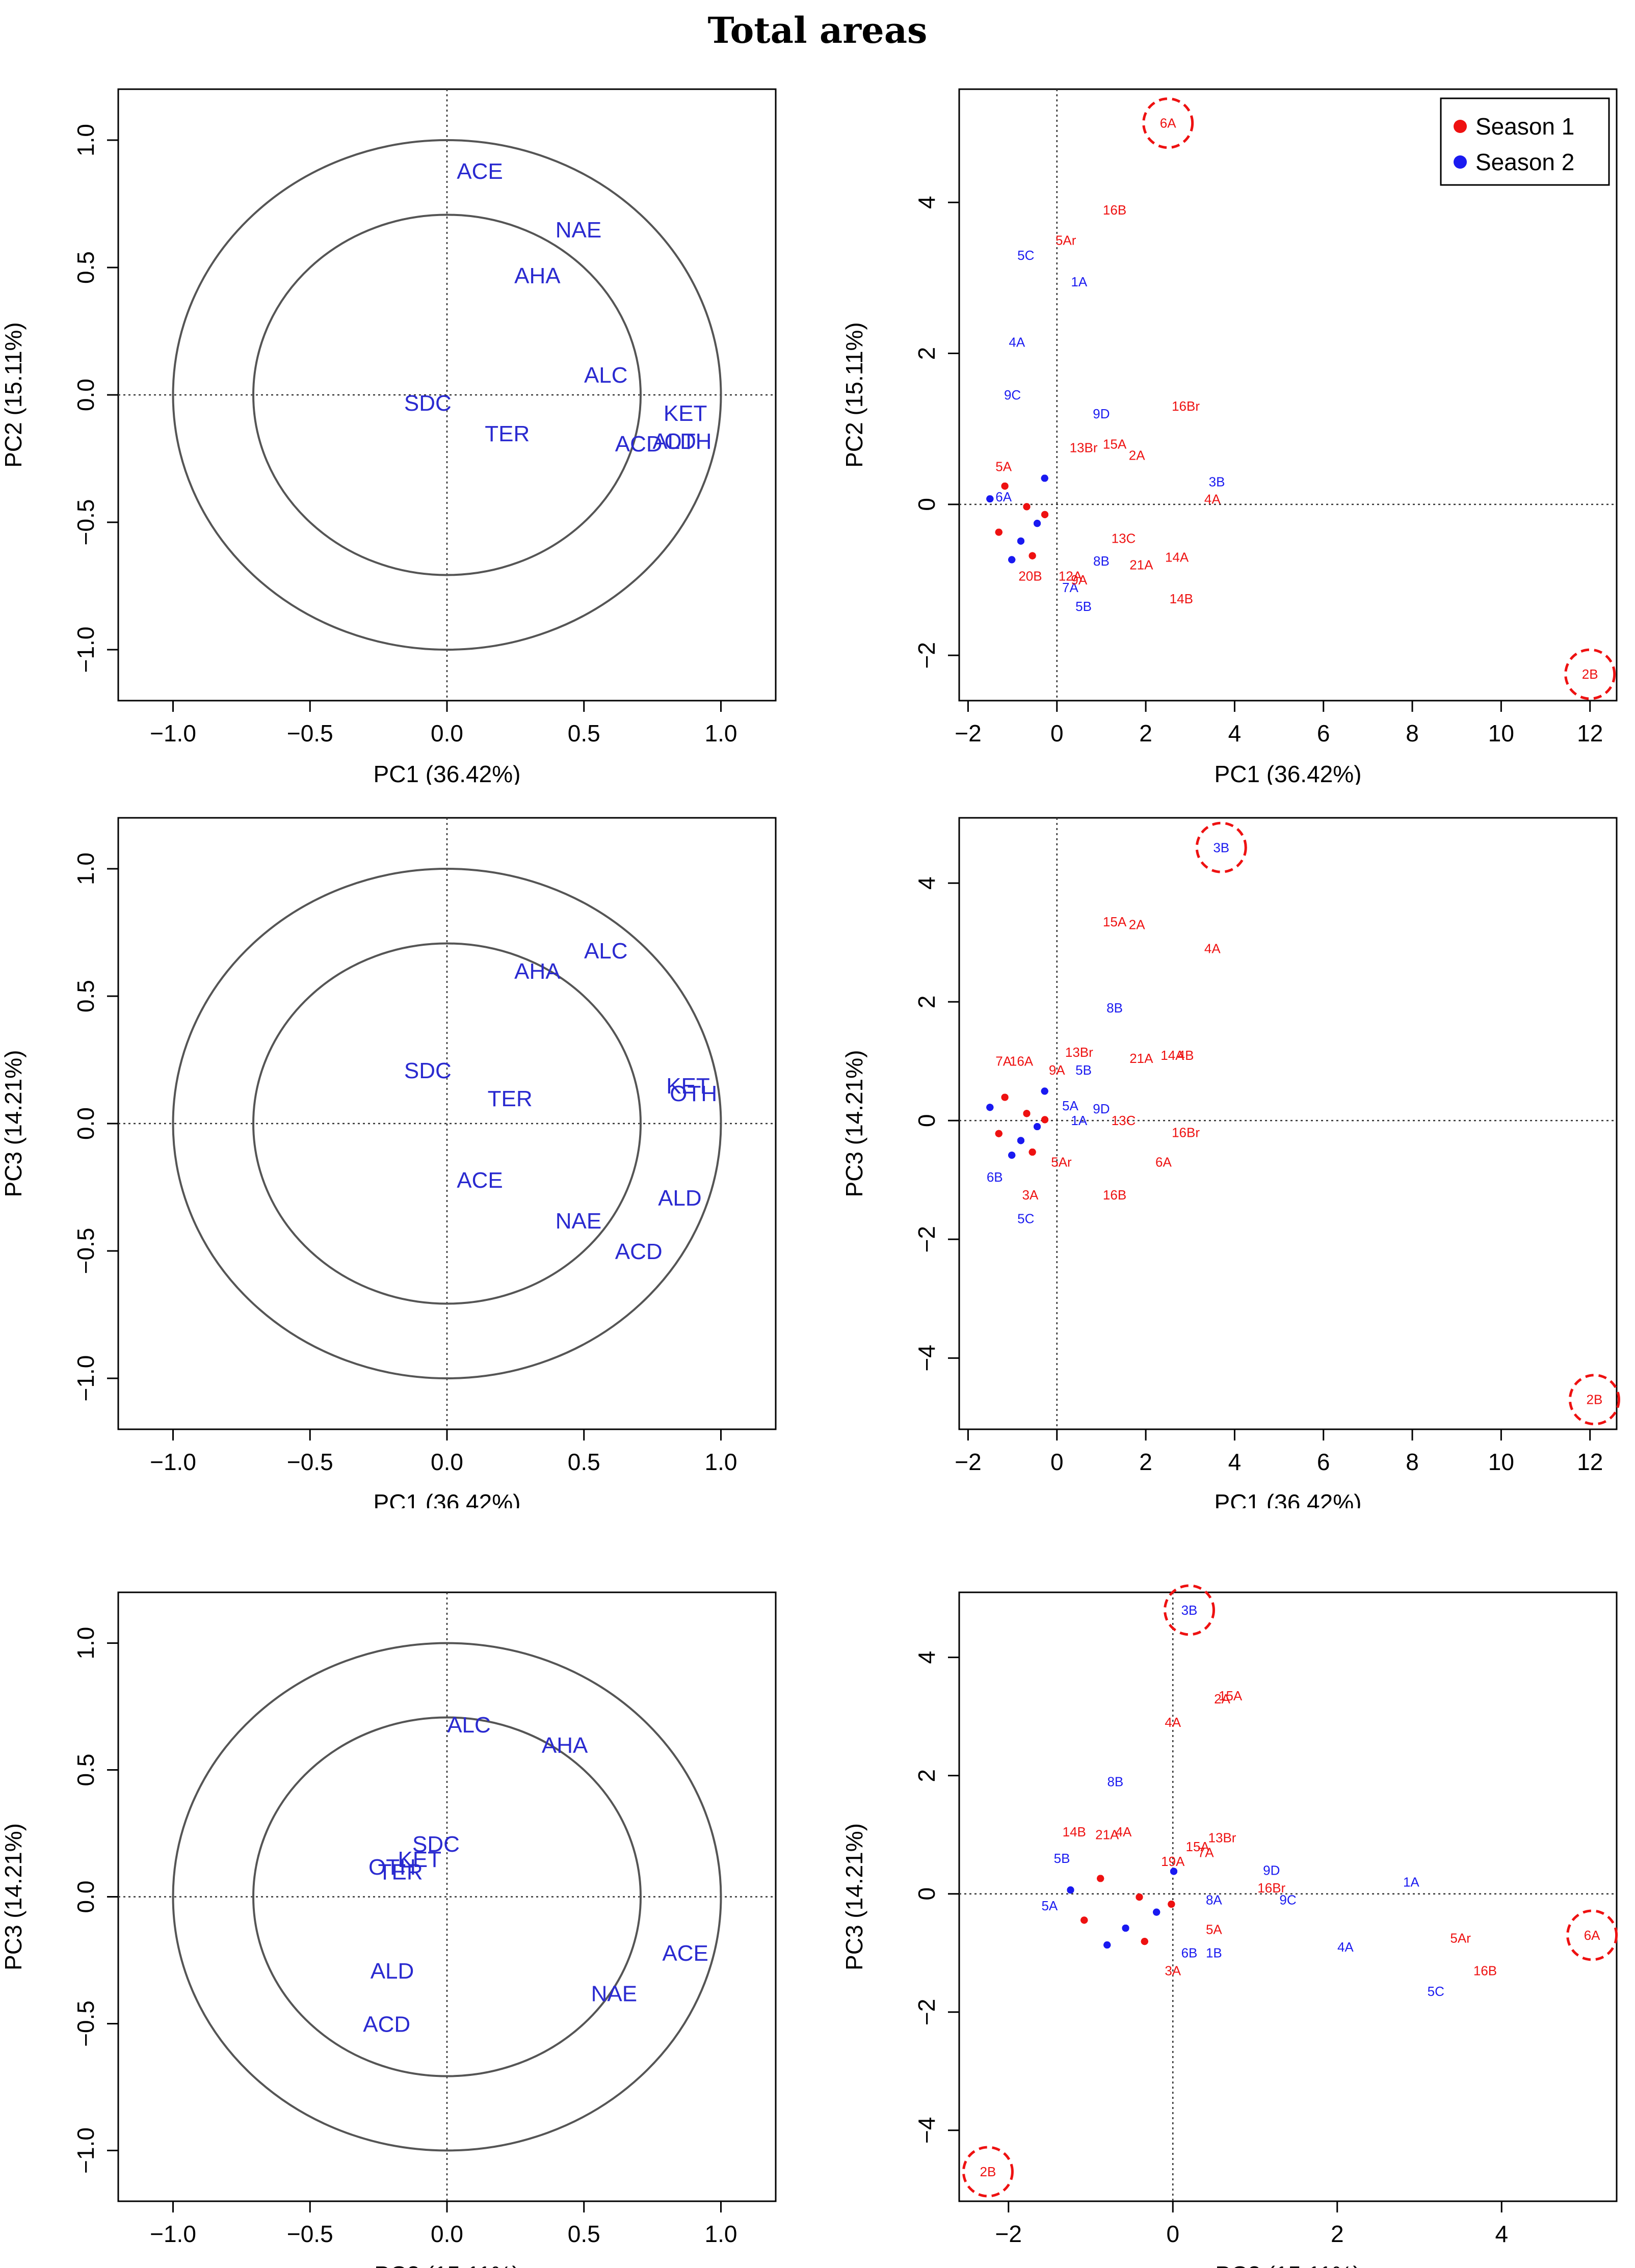 This screenshot has height=2268, width=1635. Describe the element at coordinates (1022, 1062) in the screenshot. I see `sample-point-label: 16A` at that location.